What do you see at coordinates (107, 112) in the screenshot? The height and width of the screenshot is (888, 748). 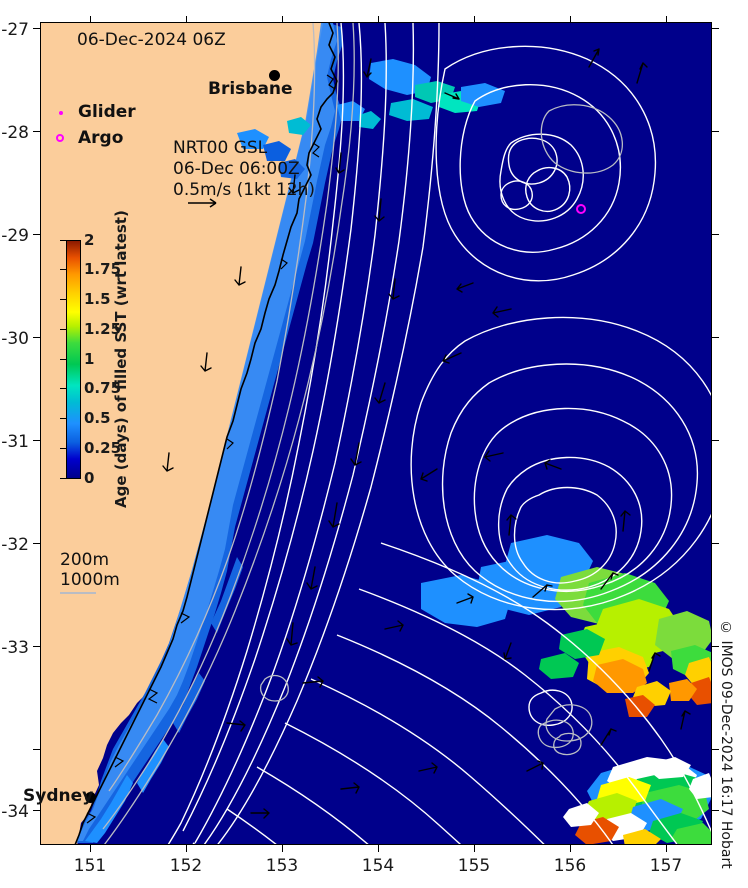 I see `glider-legend-label: Glider` at bounding box center [107, 112].